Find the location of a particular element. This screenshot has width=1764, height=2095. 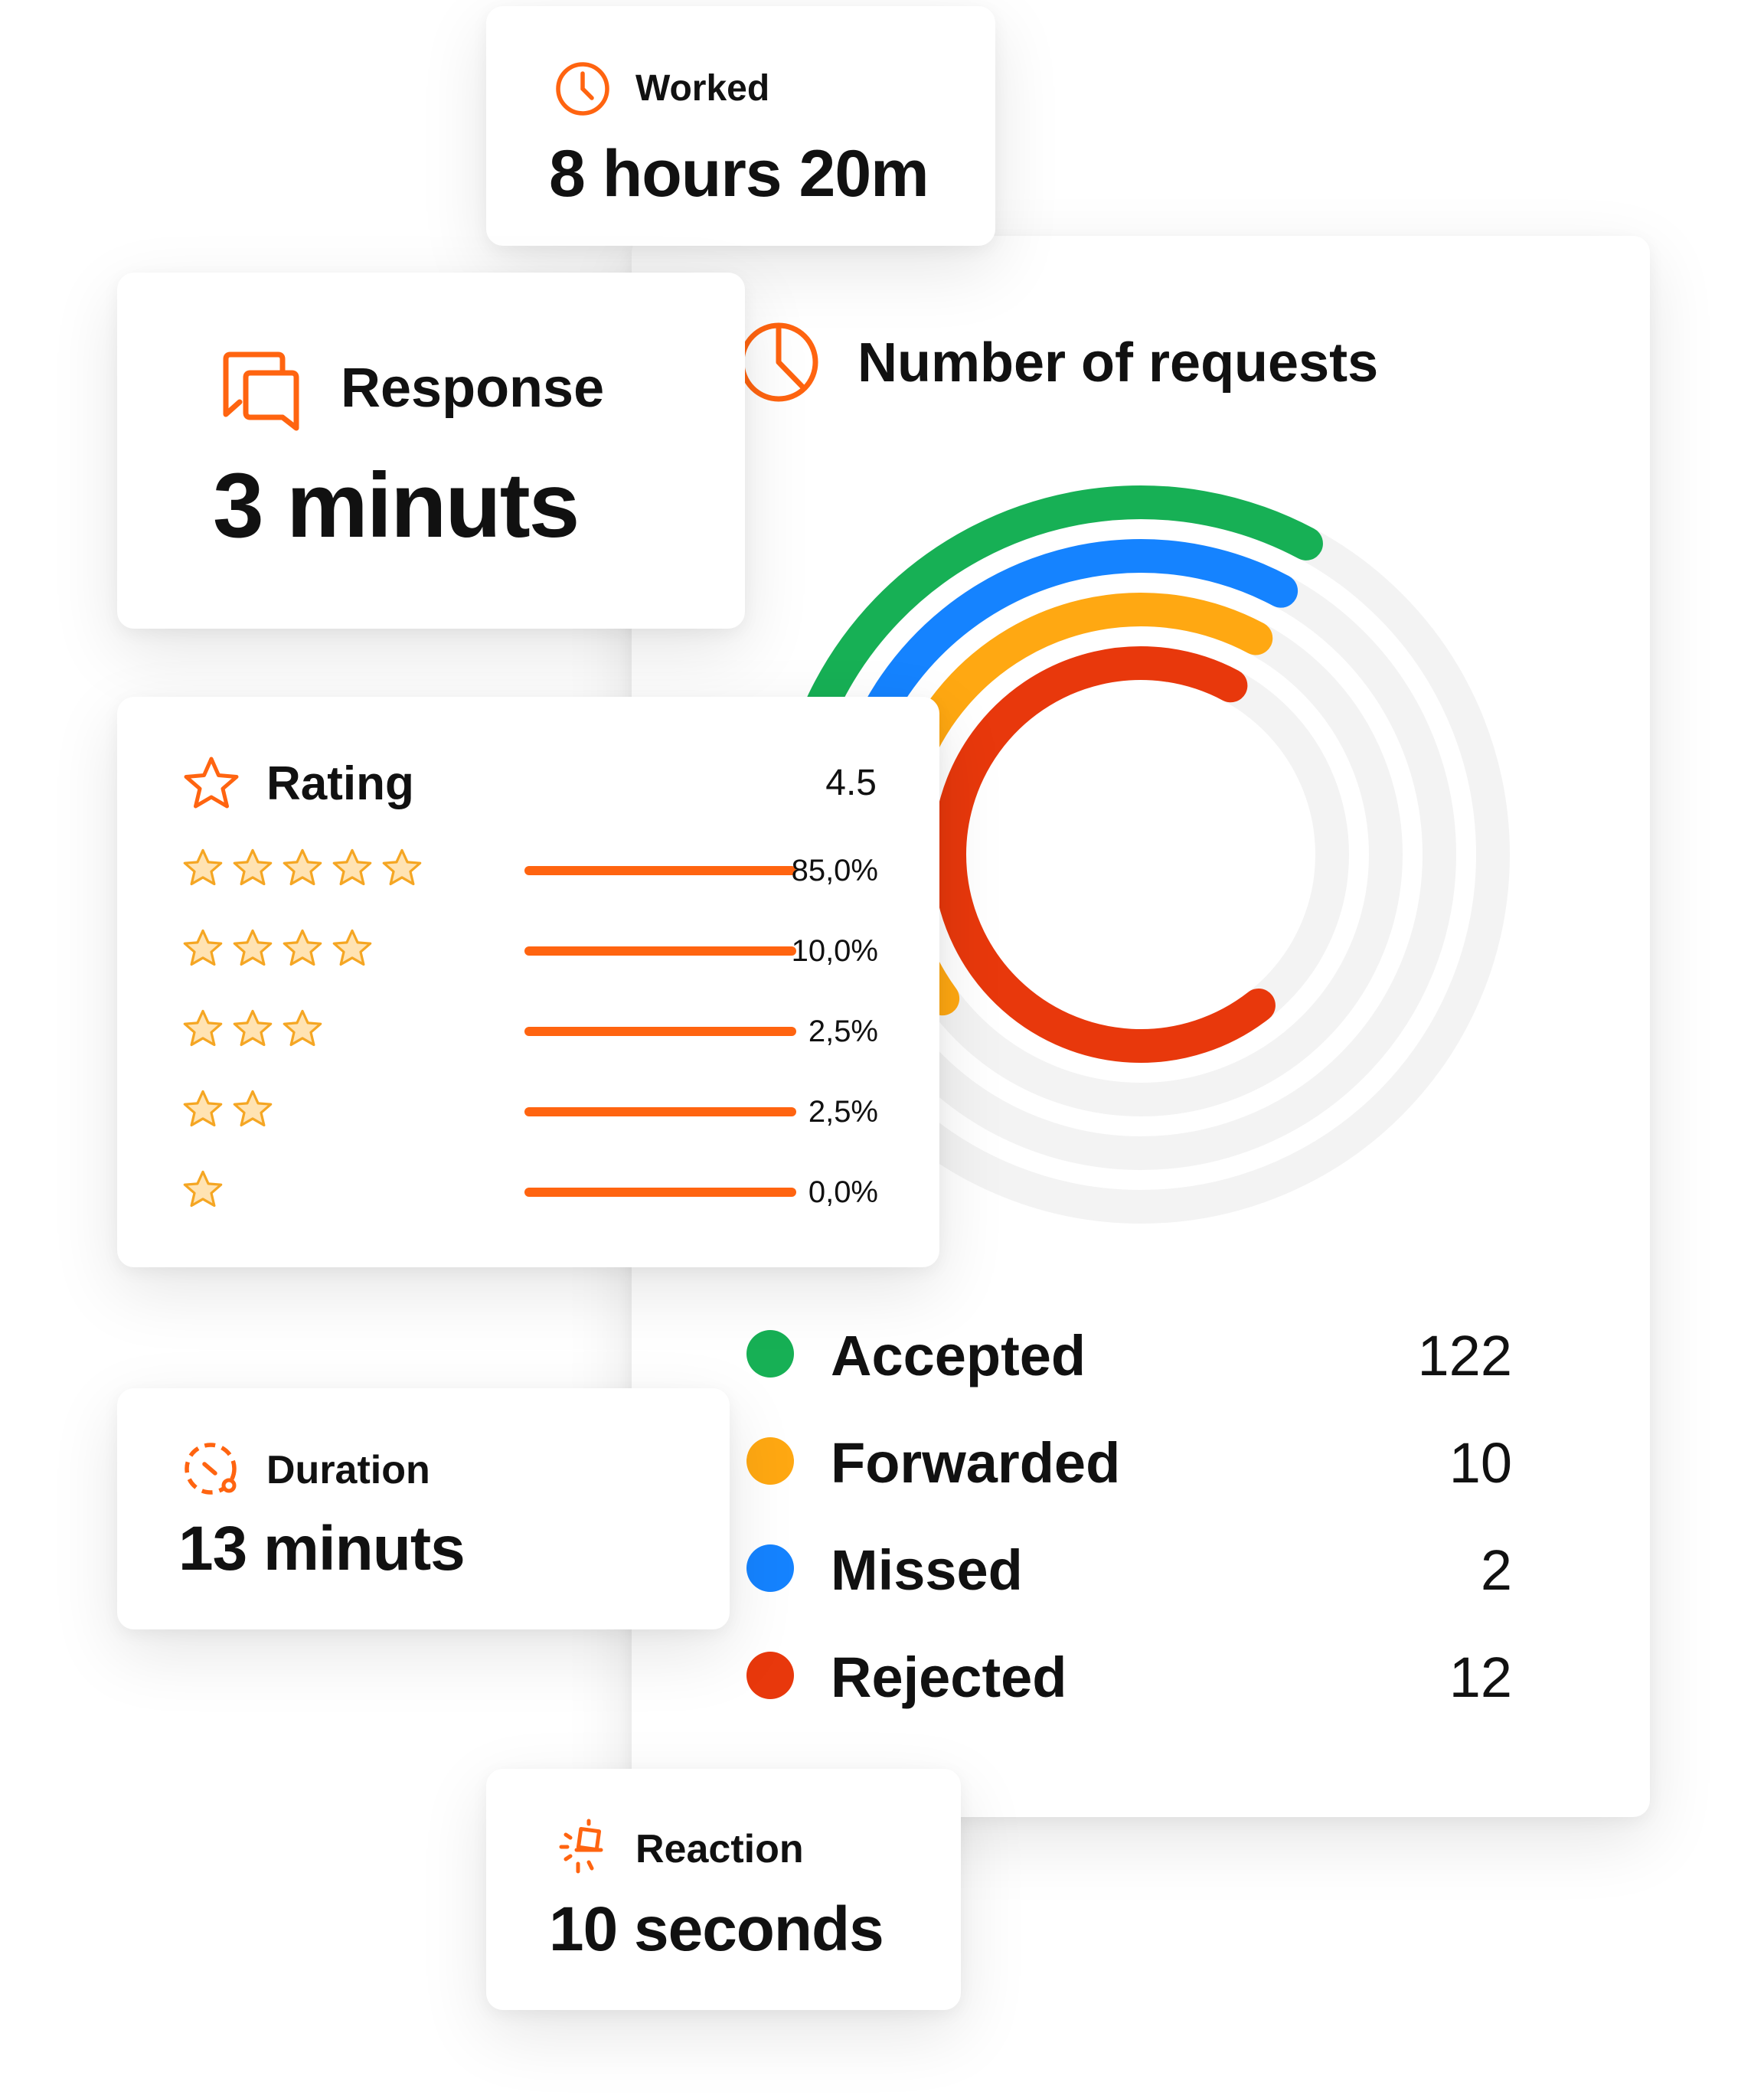

worked-label: Worked is located at coordinates (702, 88).